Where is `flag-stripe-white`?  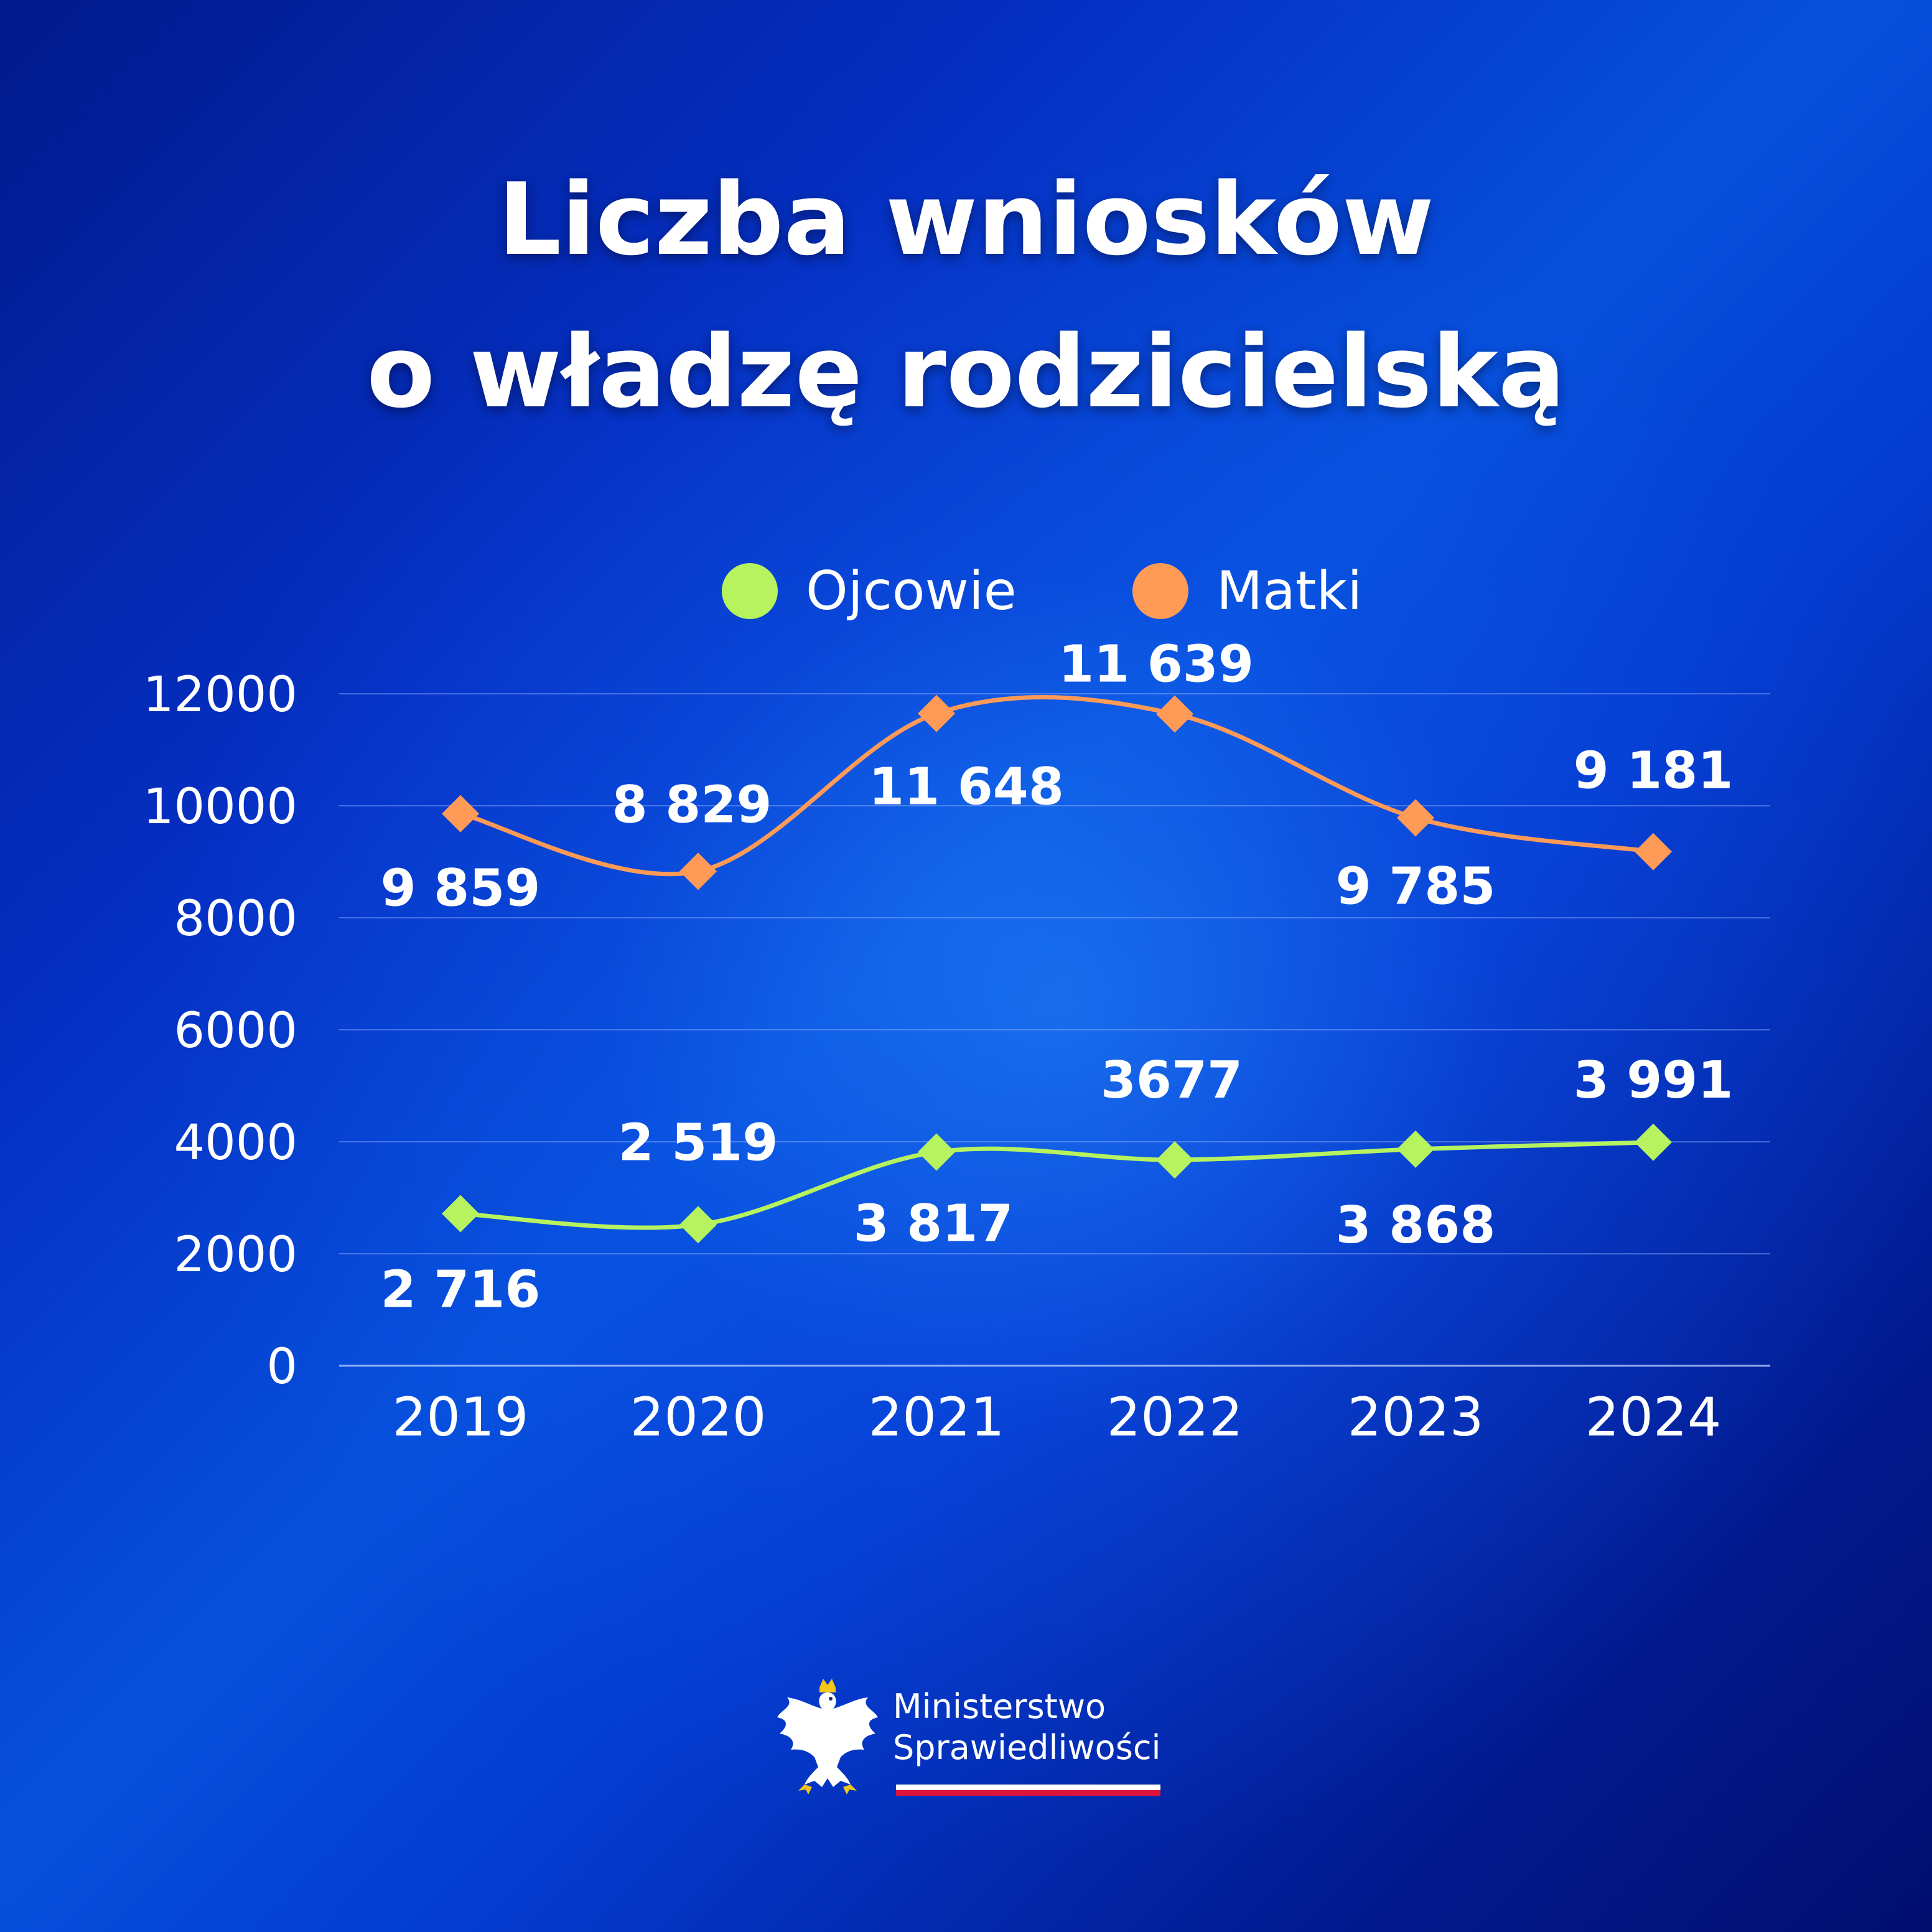
flag-stripe-white is located at coordinates (1028, 1788).